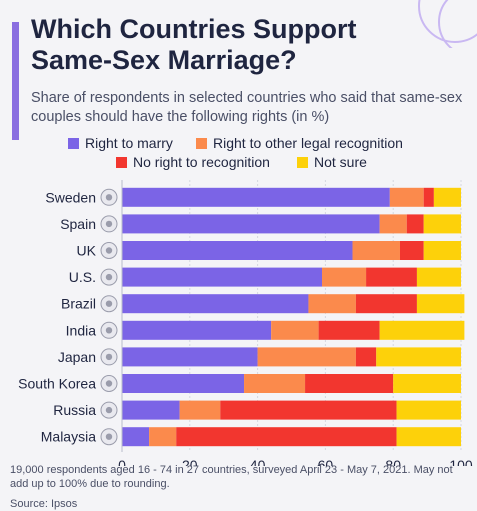 The height and width of the screenshot is (511, 477). What do you see at coordinates (393, 461) in the screenshot?
I see `x-tick-label: 80` at bounding box center [393, 461].